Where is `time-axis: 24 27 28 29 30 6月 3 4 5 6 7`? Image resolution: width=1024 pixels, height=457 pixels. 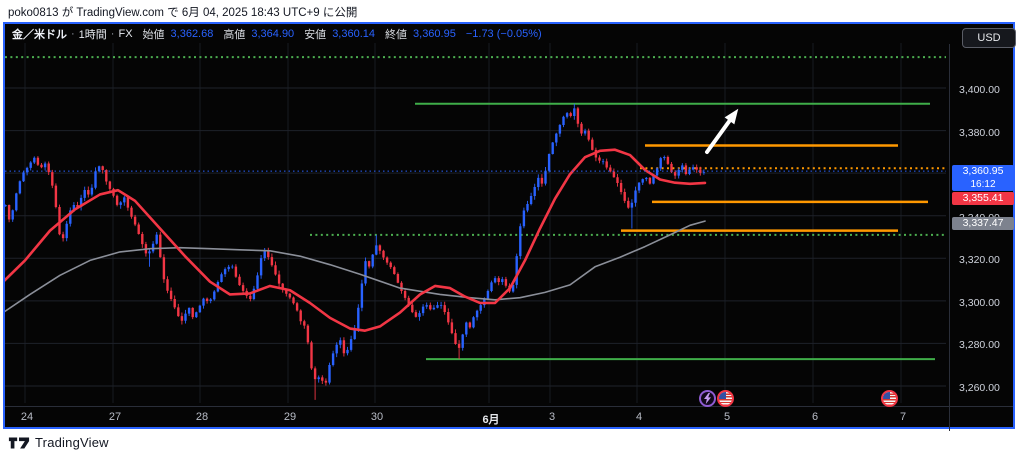
time-axis: 24 27 28 29 30 6月 3 4 5 6 7 is located at coordinates (509, 418).